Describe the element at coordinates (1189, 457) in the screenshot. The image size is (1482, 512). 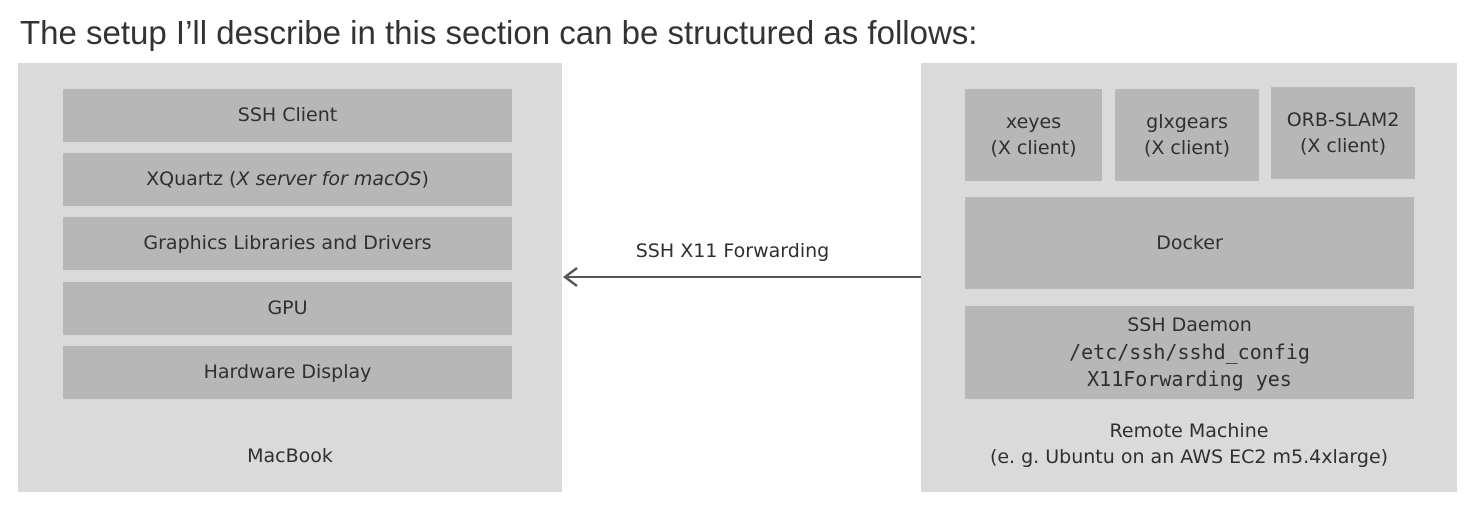
I see `remote-machine-subtitle: (e. g. Ubuntu on an AWS EC2 m5.4xlarge)` at that location.